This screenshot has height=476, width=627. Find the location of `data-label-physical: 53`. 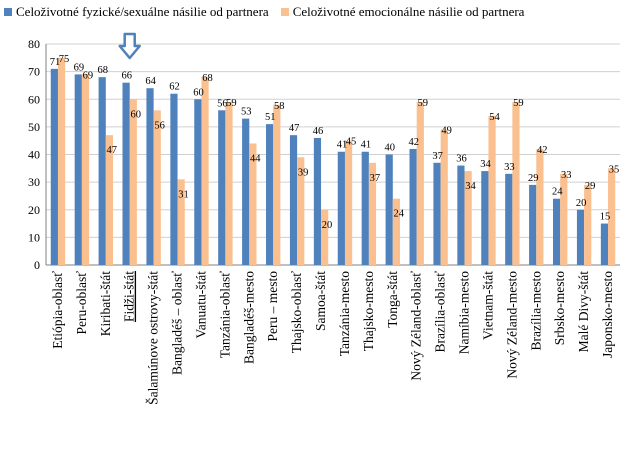

data-label-physical: 53 is located at coordinates (246, 112).